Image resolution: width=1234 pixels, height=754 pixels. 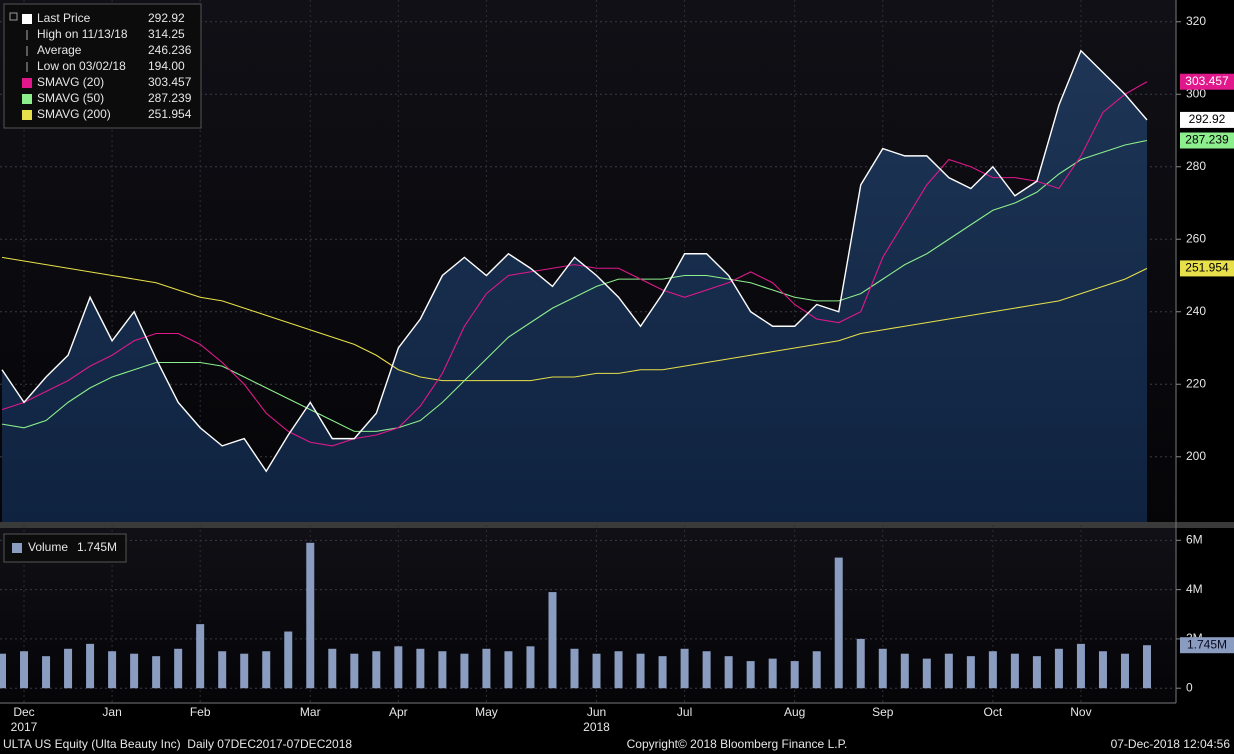 I want to click on value-tag-label: 1.745M, so click(x=1207, y=644).